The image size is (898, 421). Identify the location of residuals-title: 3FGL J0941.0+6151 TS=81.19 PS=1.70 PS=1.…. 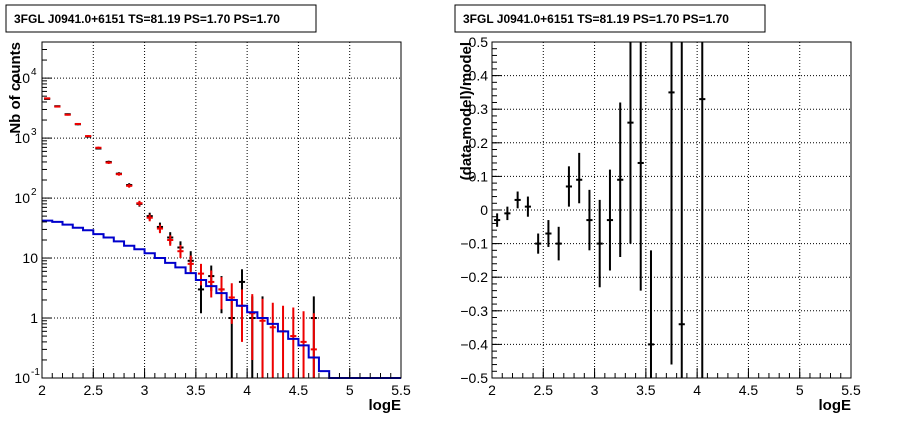
(596, 19).